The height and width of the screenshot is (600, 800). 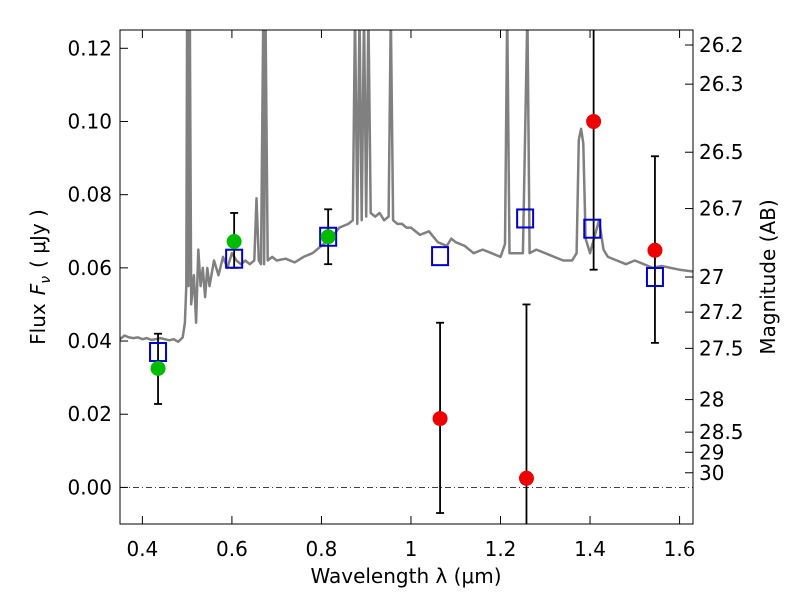 What do you see at coordinates (680, 549) in the screenshot?
I see `x-tick-label: 1.6` at bounding box center [680, 549].